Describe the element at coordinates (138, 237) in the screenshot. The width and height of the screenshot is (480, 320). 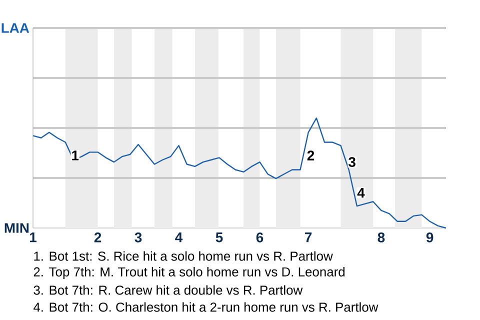
I see `x-tick-label: 3` at that location.